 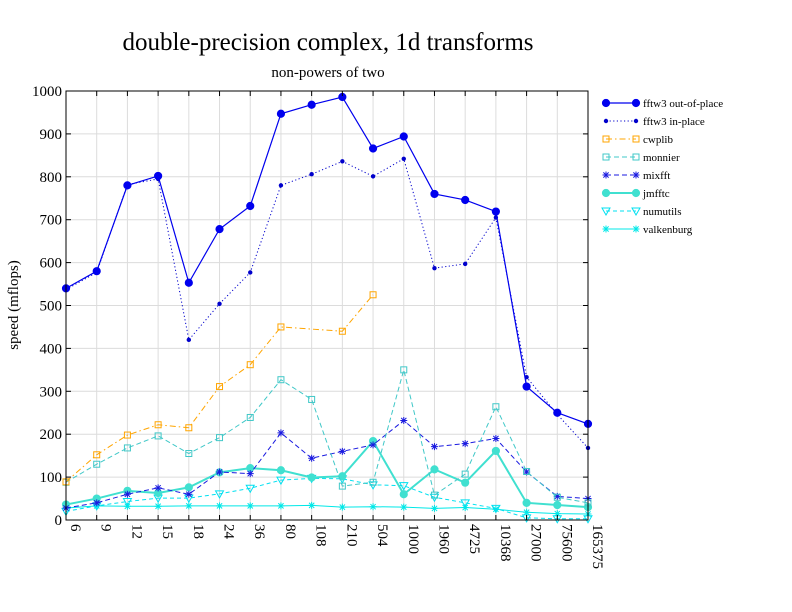 I want to click on legend-label: numutils, so click(x=662, y=212).